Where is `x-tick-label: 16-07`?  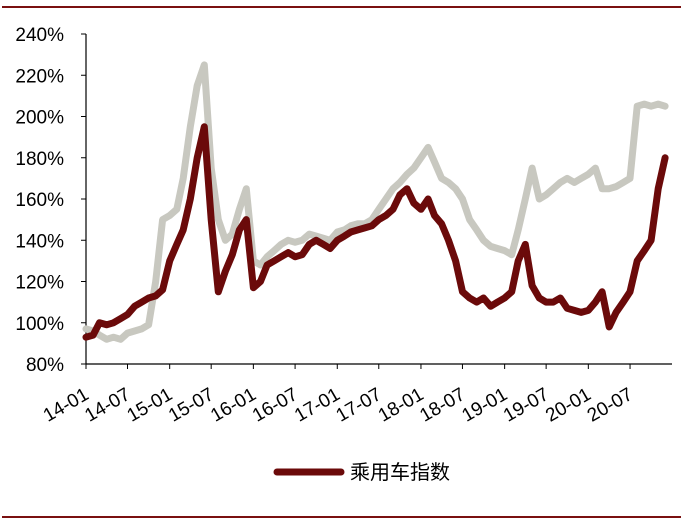 x-tick-label: 16-07 is located at coordinates (275, 405).